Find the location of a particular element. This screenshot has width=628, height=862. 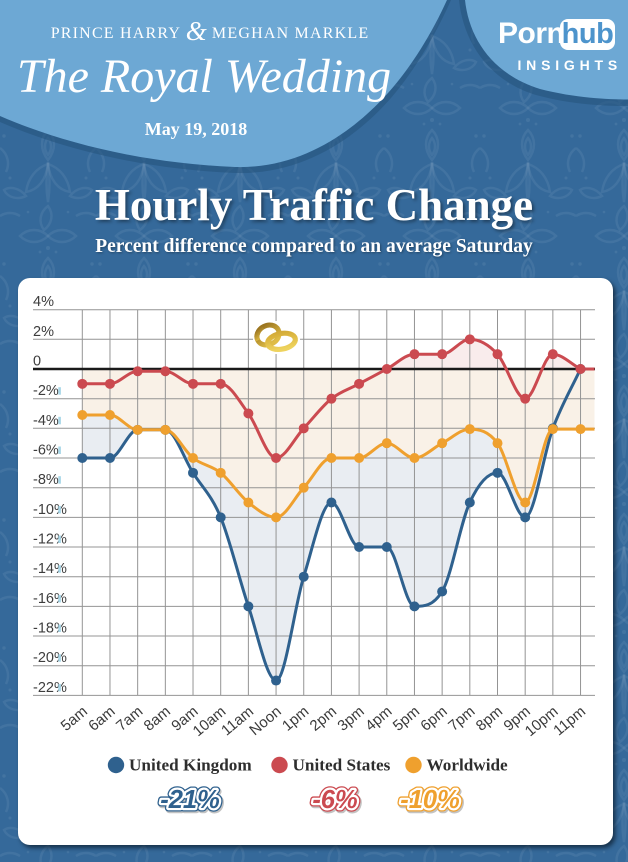

svg-text: United Kingdom is located at coordinates (190, 765).